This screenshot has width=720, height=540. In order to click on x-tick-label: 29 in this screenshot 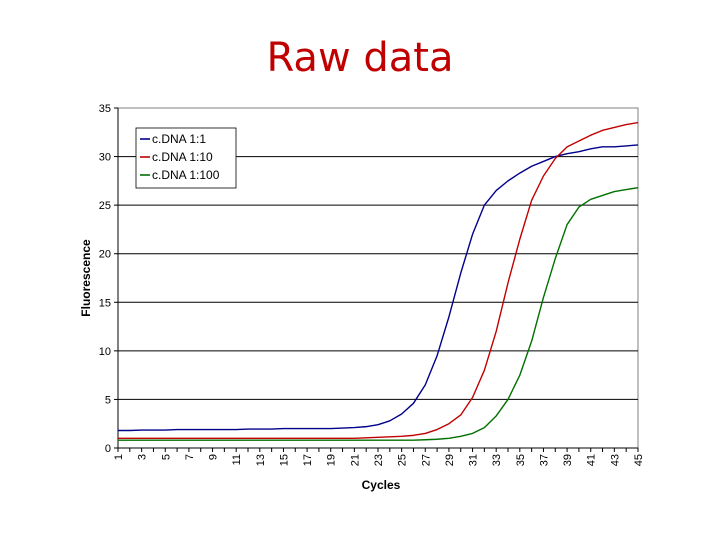, I will do `click(450, 460)`.